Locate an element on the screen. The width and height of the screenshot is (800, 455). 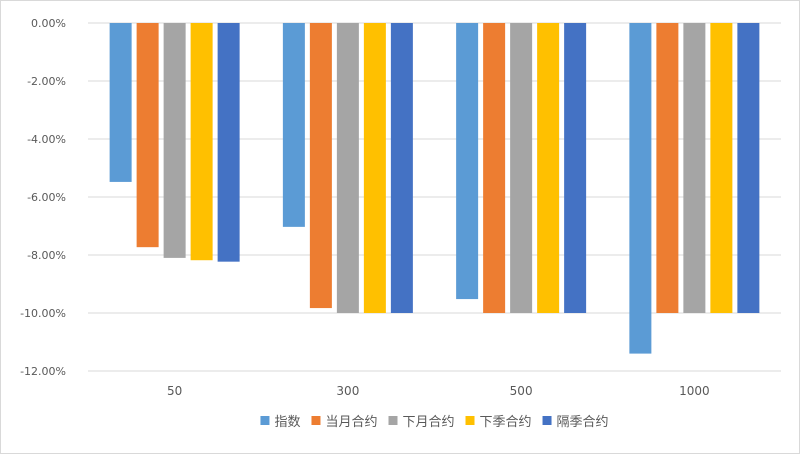
legend-label: 当月合约 is located at coordinates (351, 422).